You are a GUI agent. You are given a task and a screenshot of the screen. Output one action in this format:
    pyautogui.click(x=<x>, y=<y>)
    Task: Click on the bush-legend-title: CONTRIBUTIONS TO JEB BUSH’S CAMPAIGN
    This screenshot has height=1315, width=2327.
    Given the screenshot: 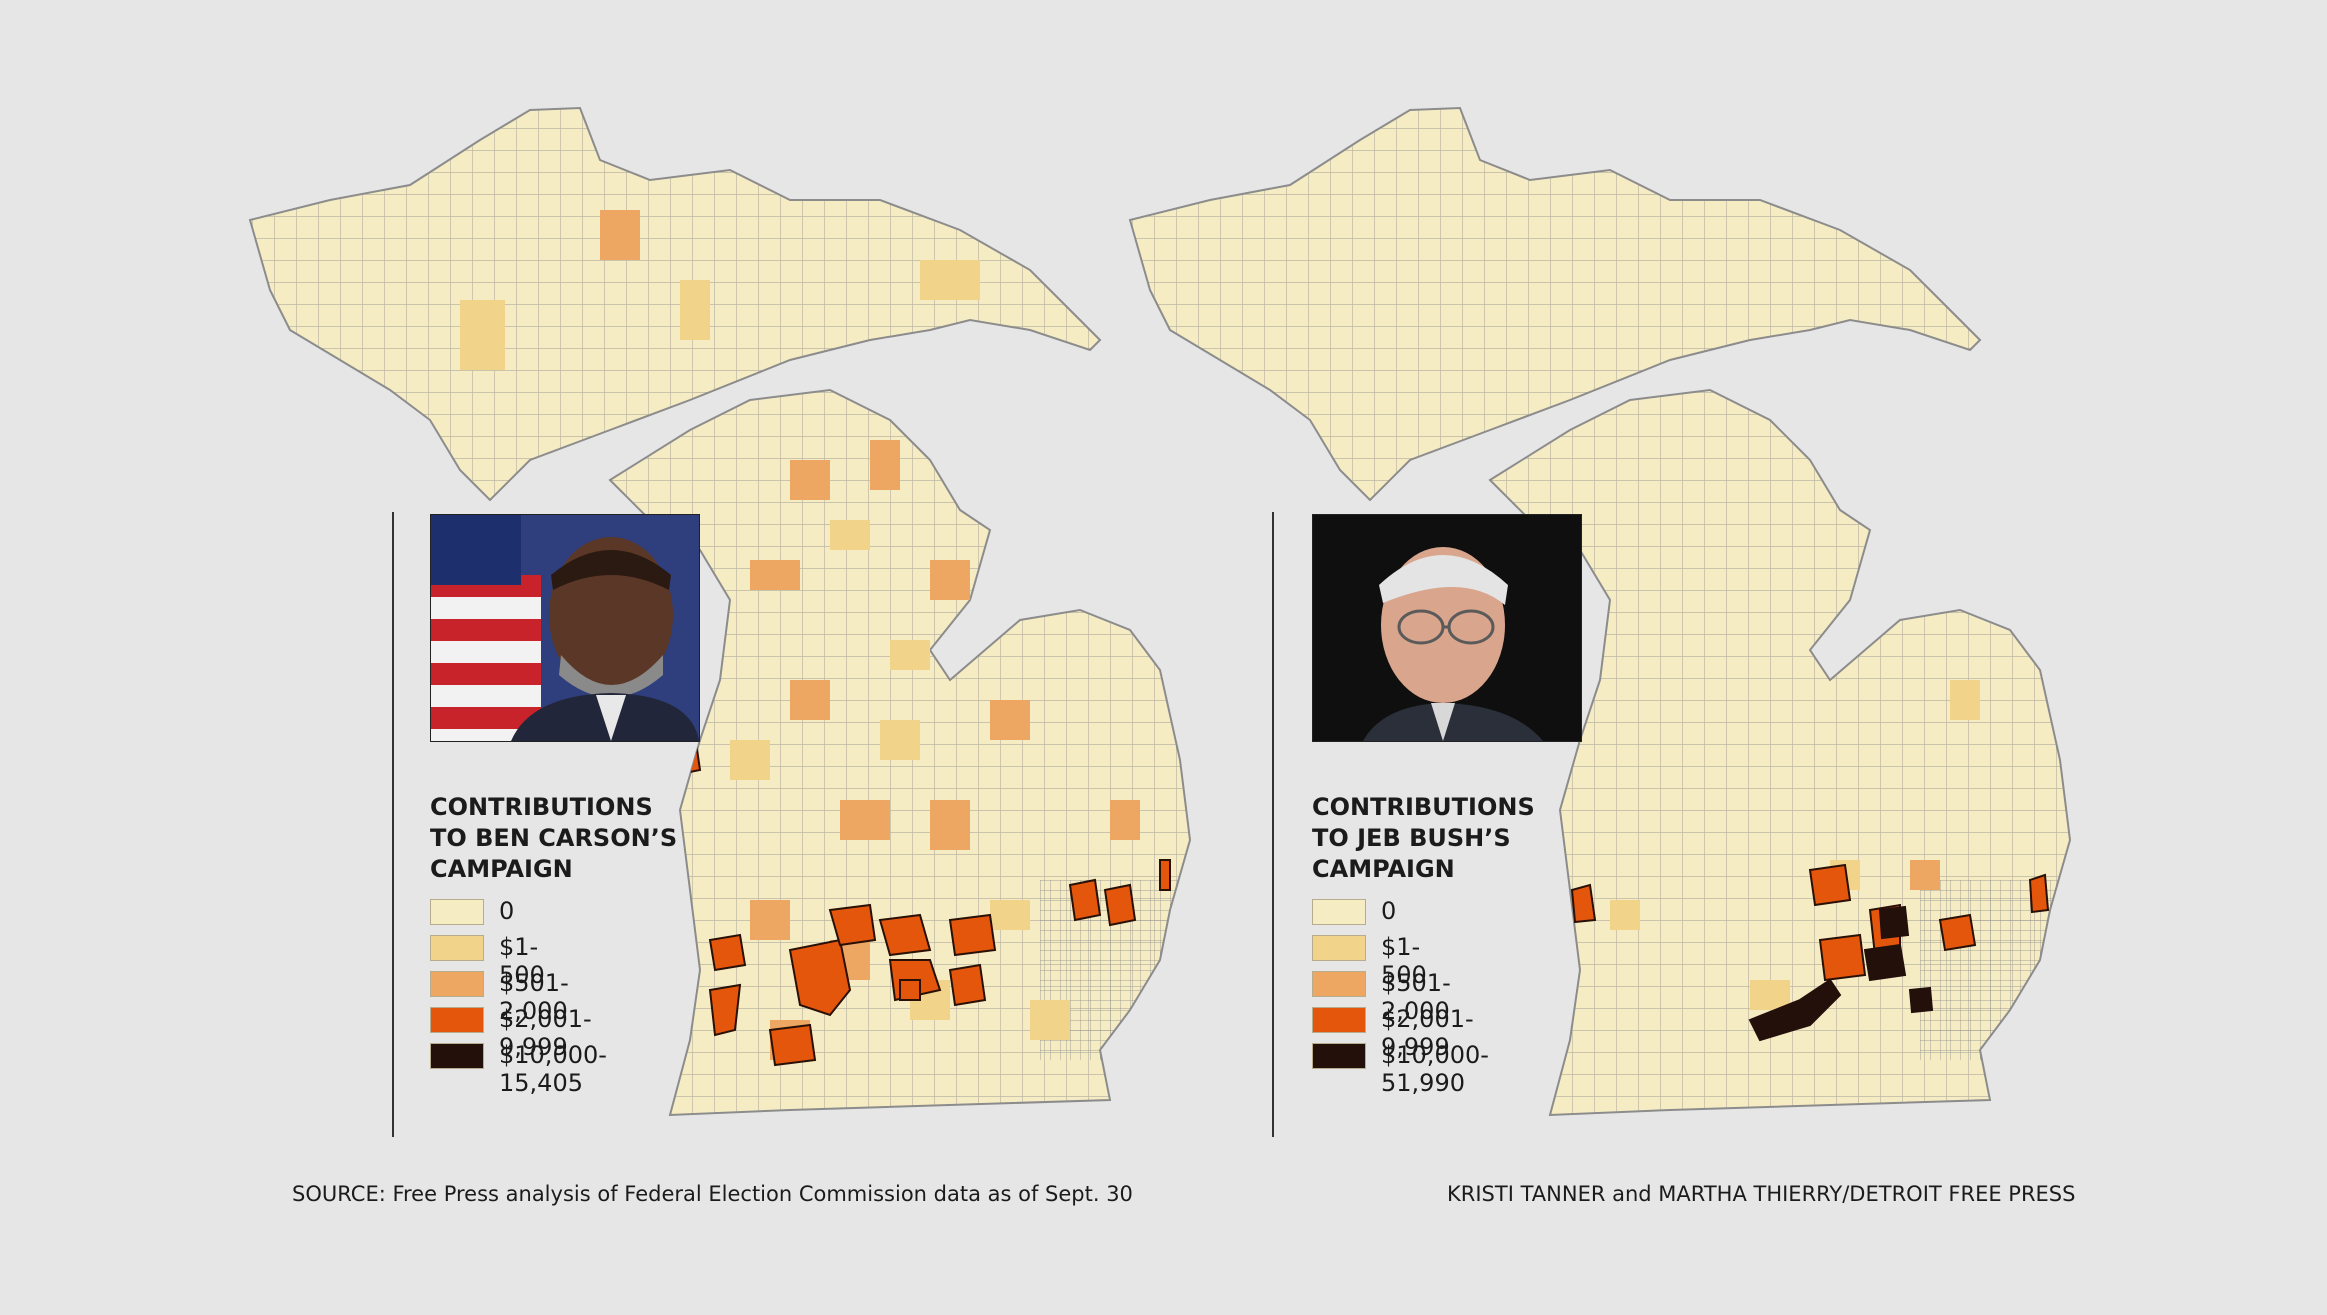 What is the action you would take?
    pyautogui.click(x=1423, y=838)
    